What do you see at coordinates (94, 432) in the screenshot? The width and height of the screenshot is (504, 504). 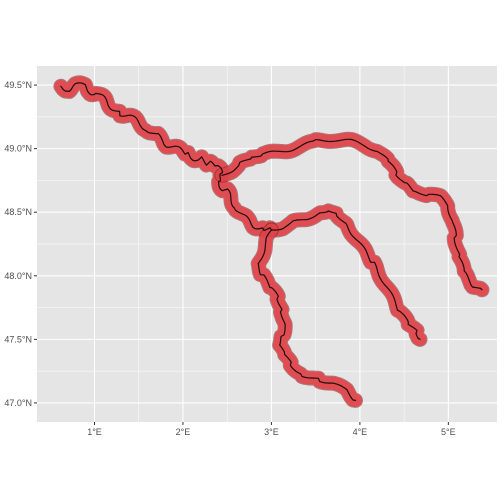 I see `x-tick-label: 1°E` at bounding box center [94, 432].